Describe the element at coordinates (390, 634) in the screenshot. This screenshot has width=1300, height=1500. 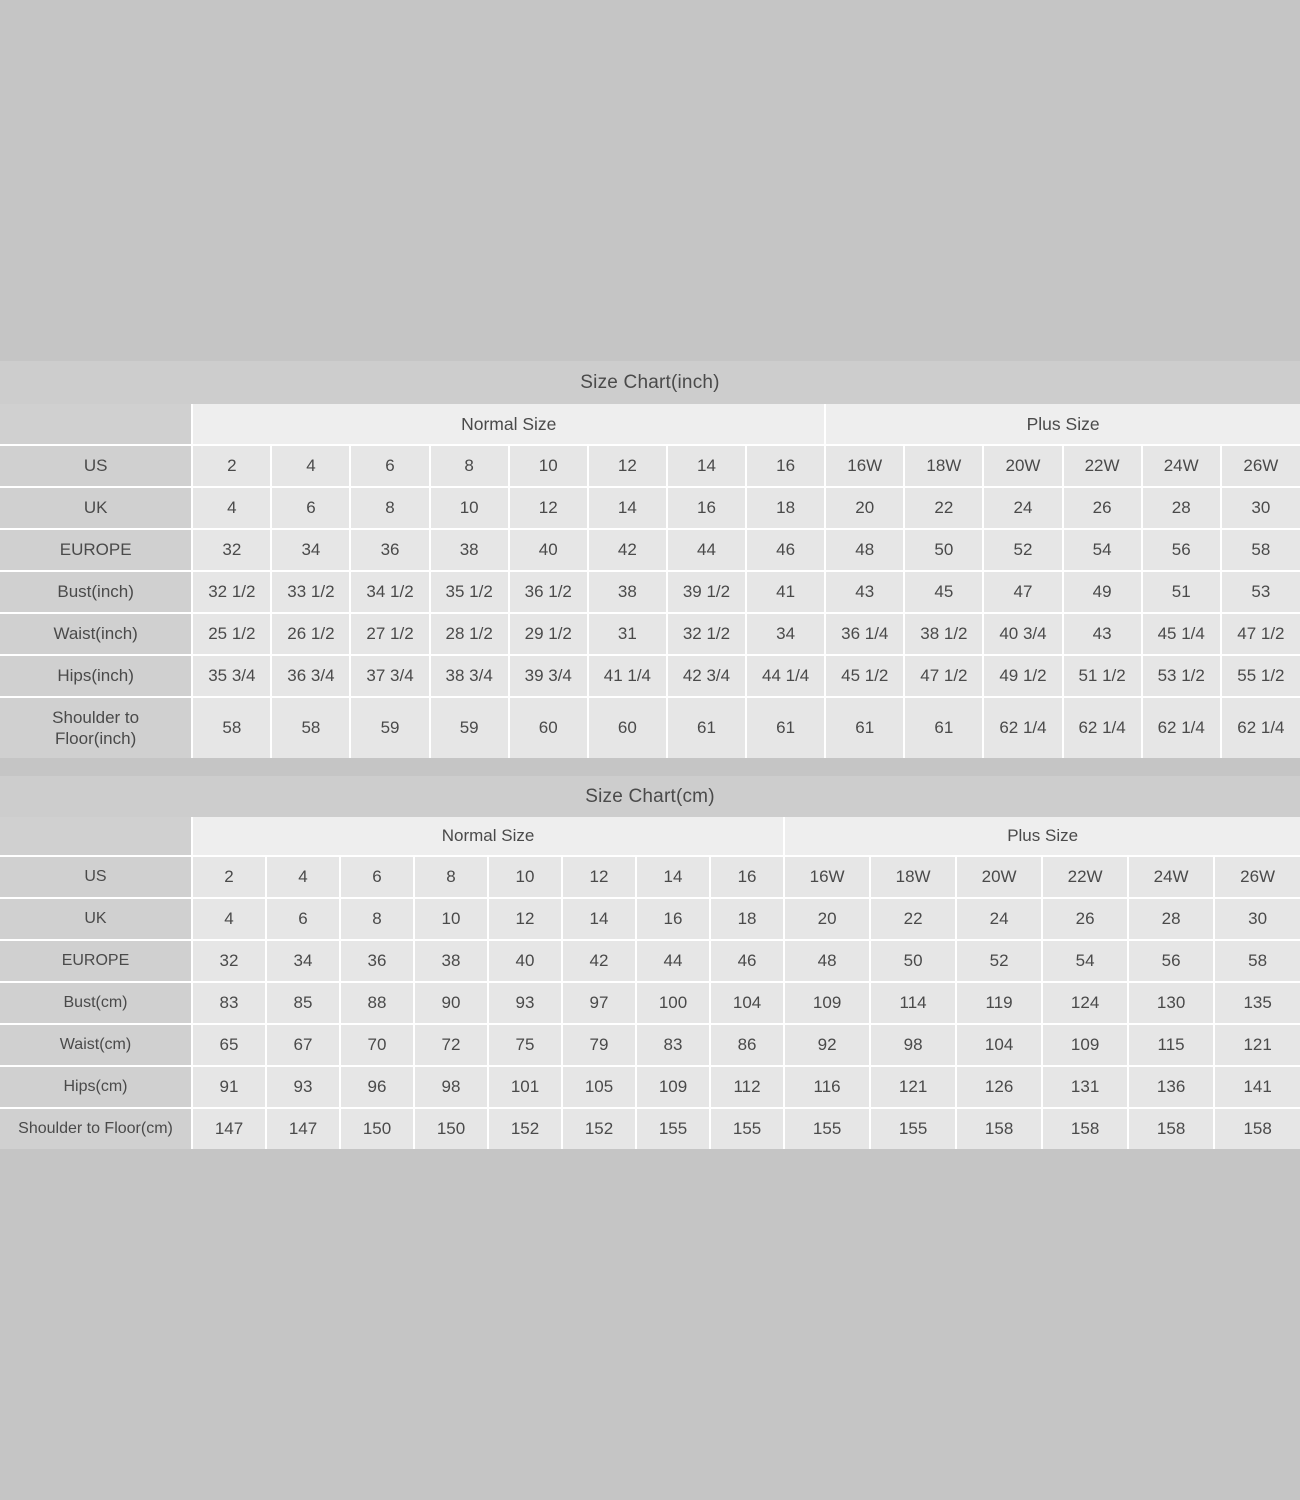
I see `cell: 27 1/2` at that location.